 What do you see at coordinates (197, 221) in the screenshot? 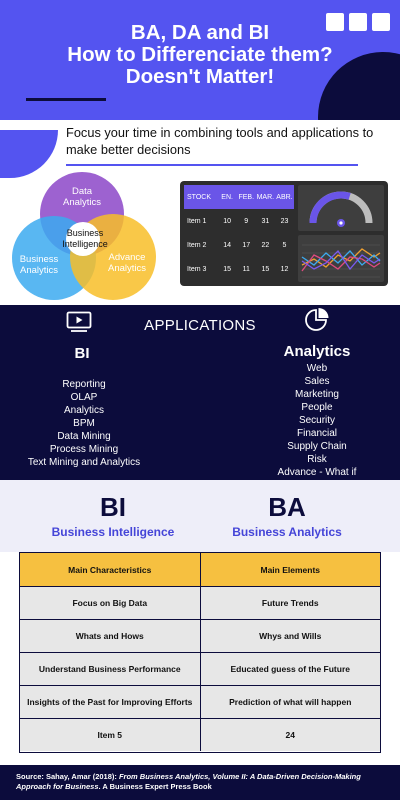
I see `dashboard-cell: Item 1` at bounding box center [197, 221].